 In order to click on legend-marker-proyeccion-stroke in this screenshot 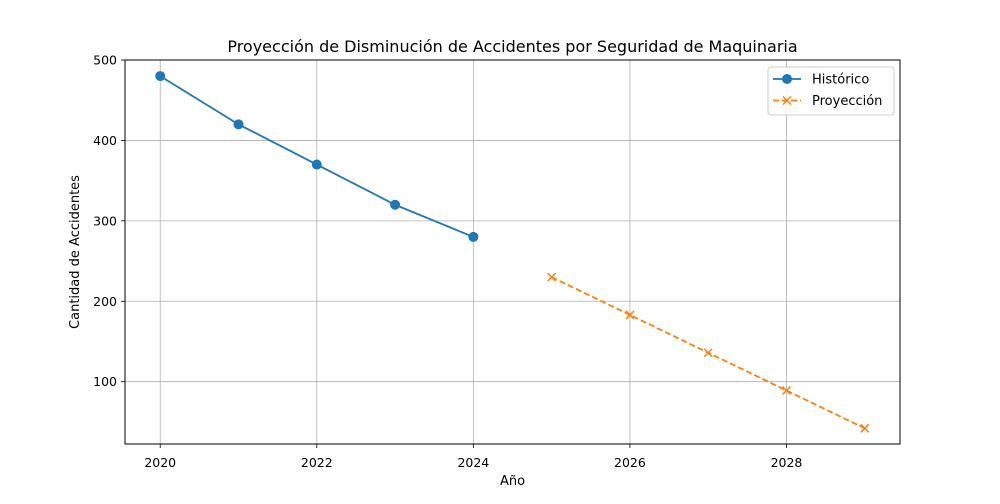, I will do `click(787, 100)`.